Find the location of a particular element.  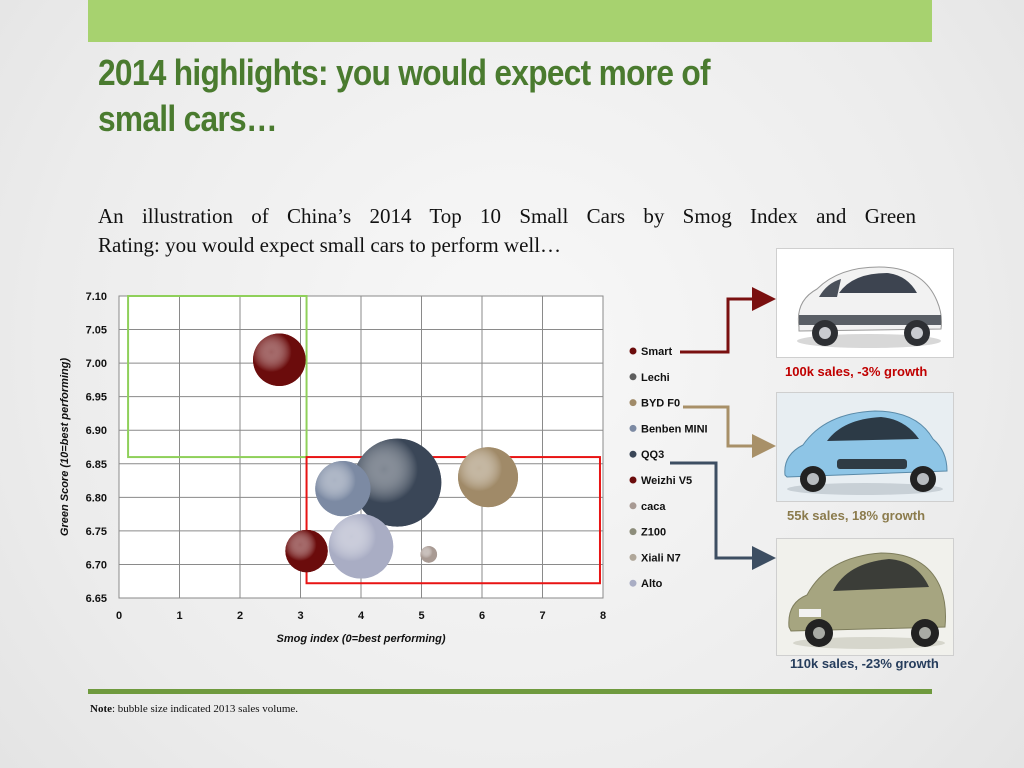

legend-item-smart: Smart is located at coordinates (651, 352).